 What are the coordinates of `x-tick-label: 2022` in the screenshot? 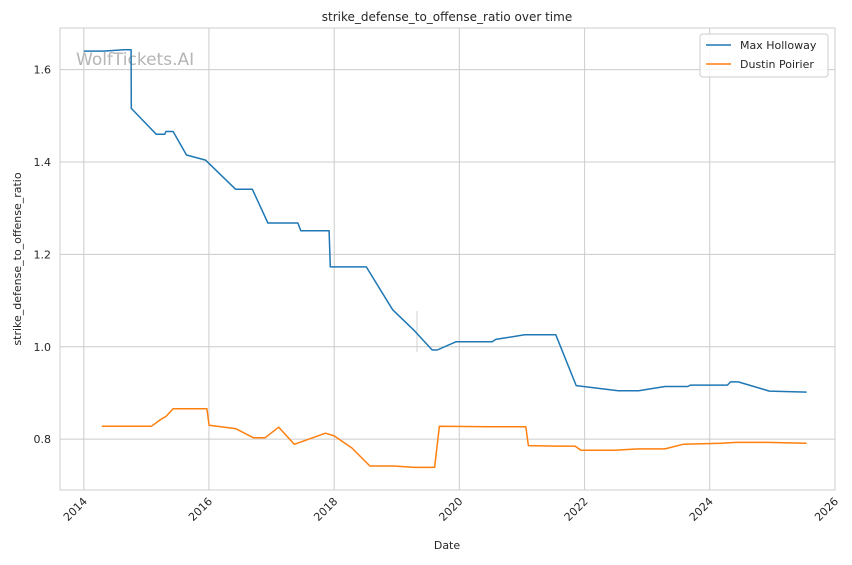 It's located at (576, 509).